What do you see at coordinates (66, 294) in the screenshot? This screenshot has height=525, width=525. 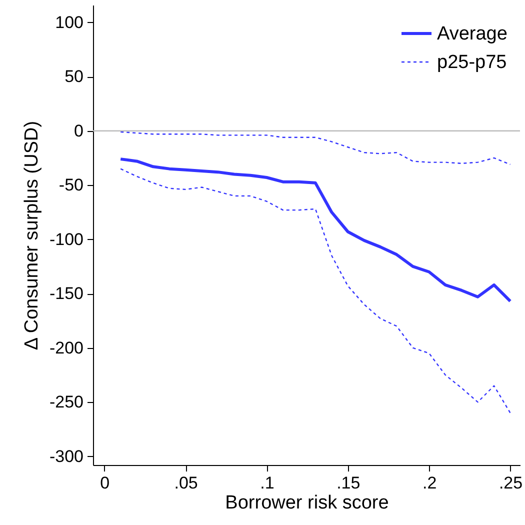 I see `y-tick-label: -150` at bounding box center [66, 294].